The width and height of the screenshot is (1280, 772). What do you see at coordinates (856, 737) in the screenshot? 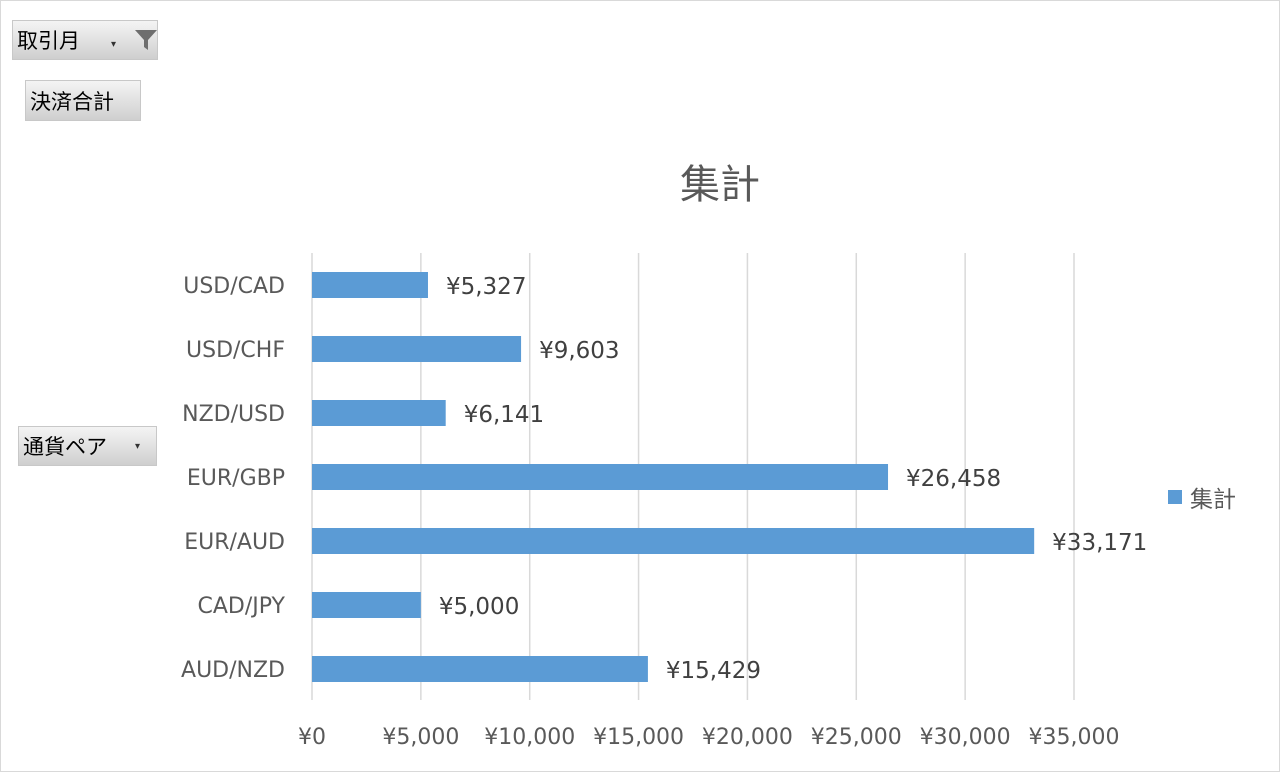
I see `x-tick-label: ¥25,000` at bounding box center [856, 737].